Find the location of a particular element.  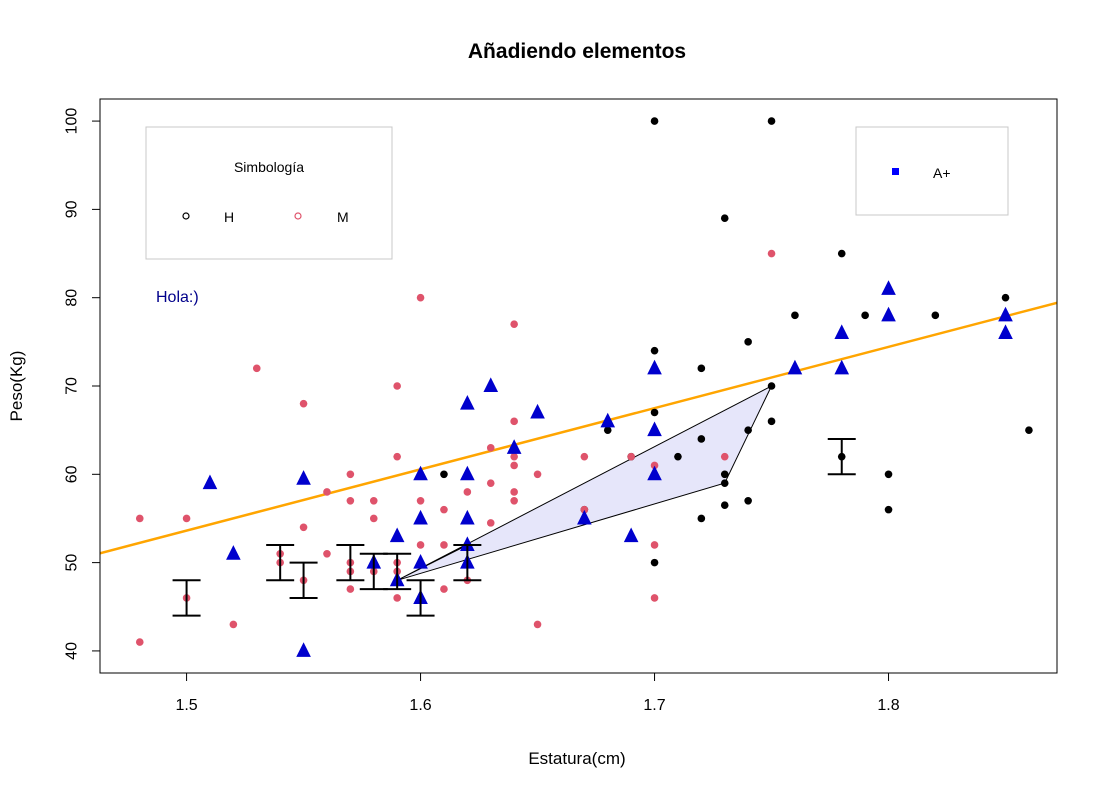

legend-symbologia: Simbología H M is located at coordinates (269, 193).